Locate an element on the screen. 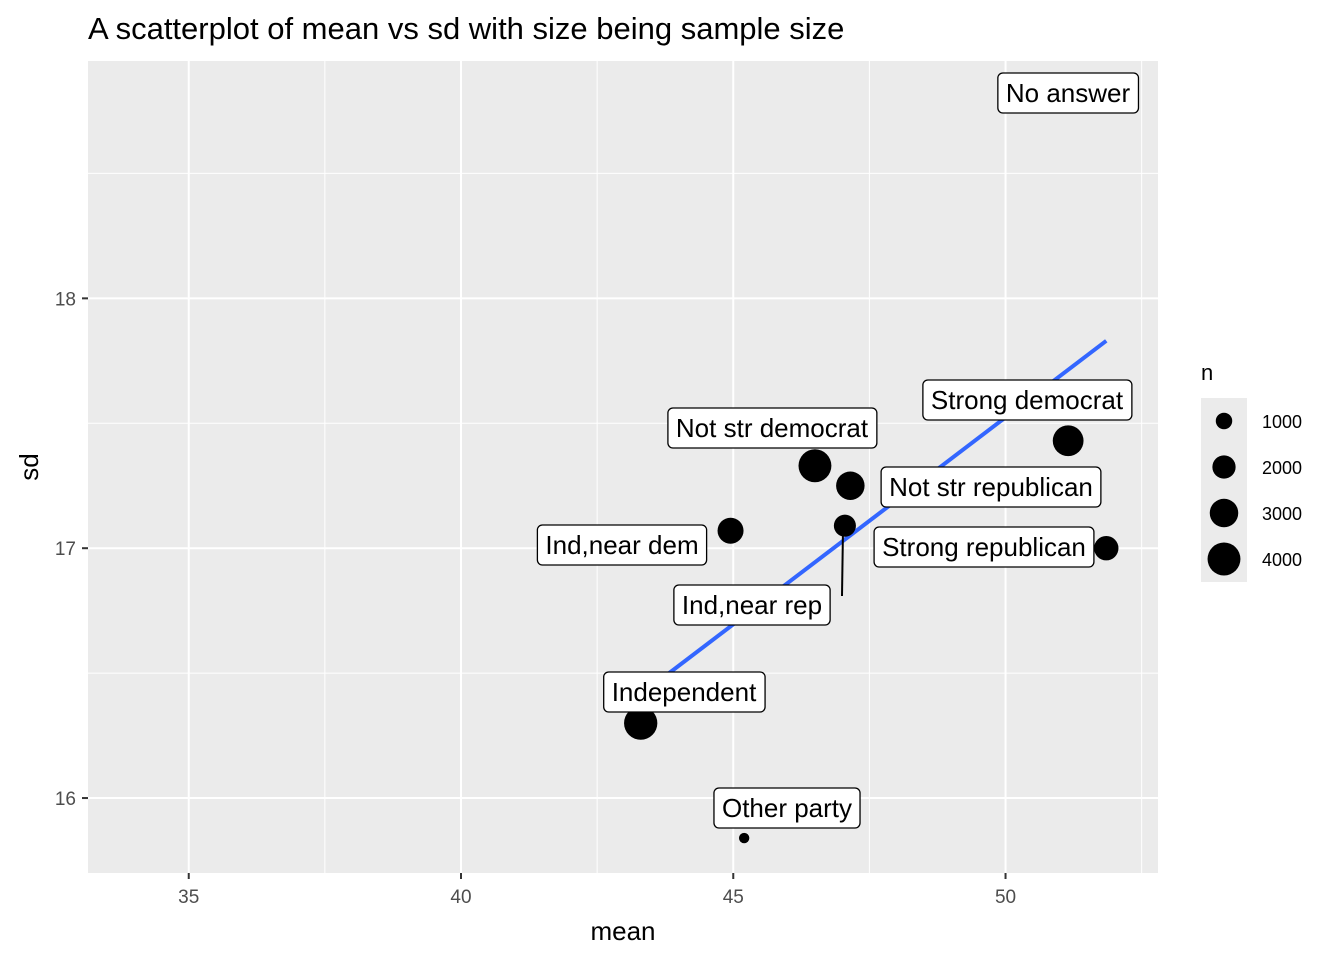  x-tick-label: 35 is located at coordinates (188, 897).